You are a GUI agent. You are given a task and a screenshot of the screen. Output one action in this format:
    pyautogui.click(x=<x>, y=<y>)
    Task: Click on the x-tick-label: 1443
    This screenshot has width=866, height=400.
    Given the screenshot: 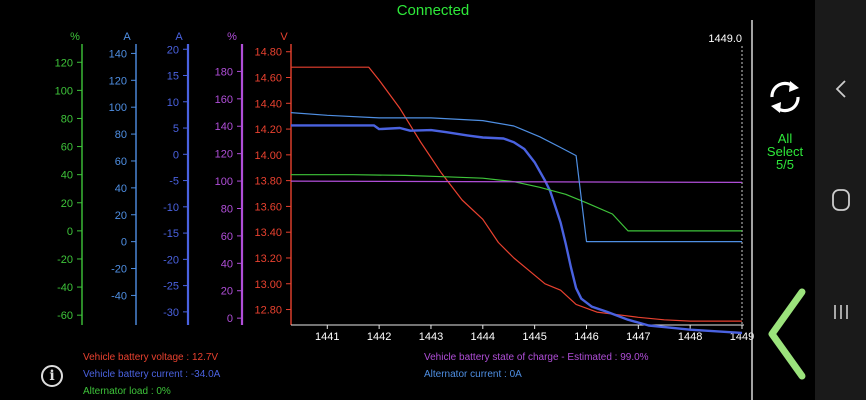 What is the action you would take?
    pyautogui.click(x=431, y=337)
    